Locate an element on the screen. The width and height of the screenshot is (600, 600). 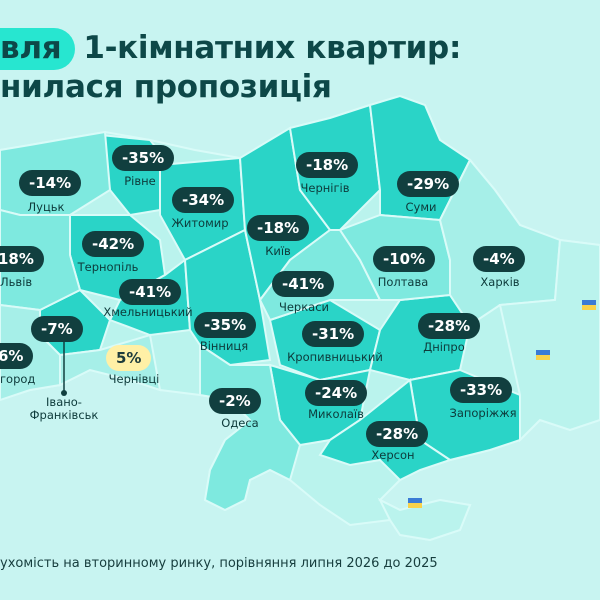
label-cherkasy: Черкаси is located at coordinates (304, 307).